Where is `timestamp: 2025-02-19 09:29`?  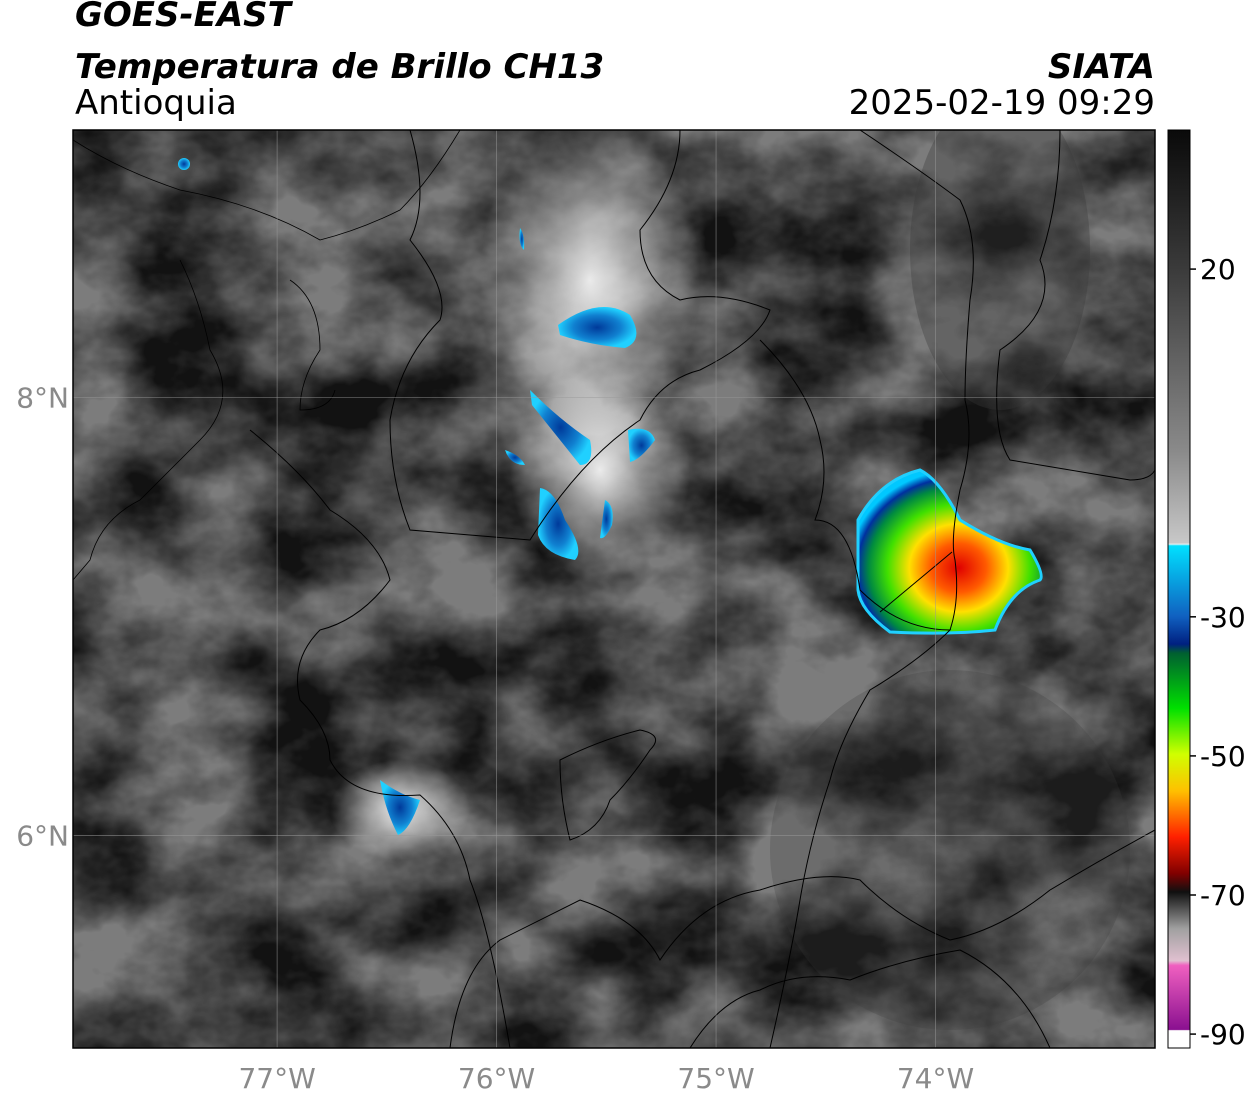
timestamp: 2025-02-19 09:29 is located at coordinates (1002, 103).